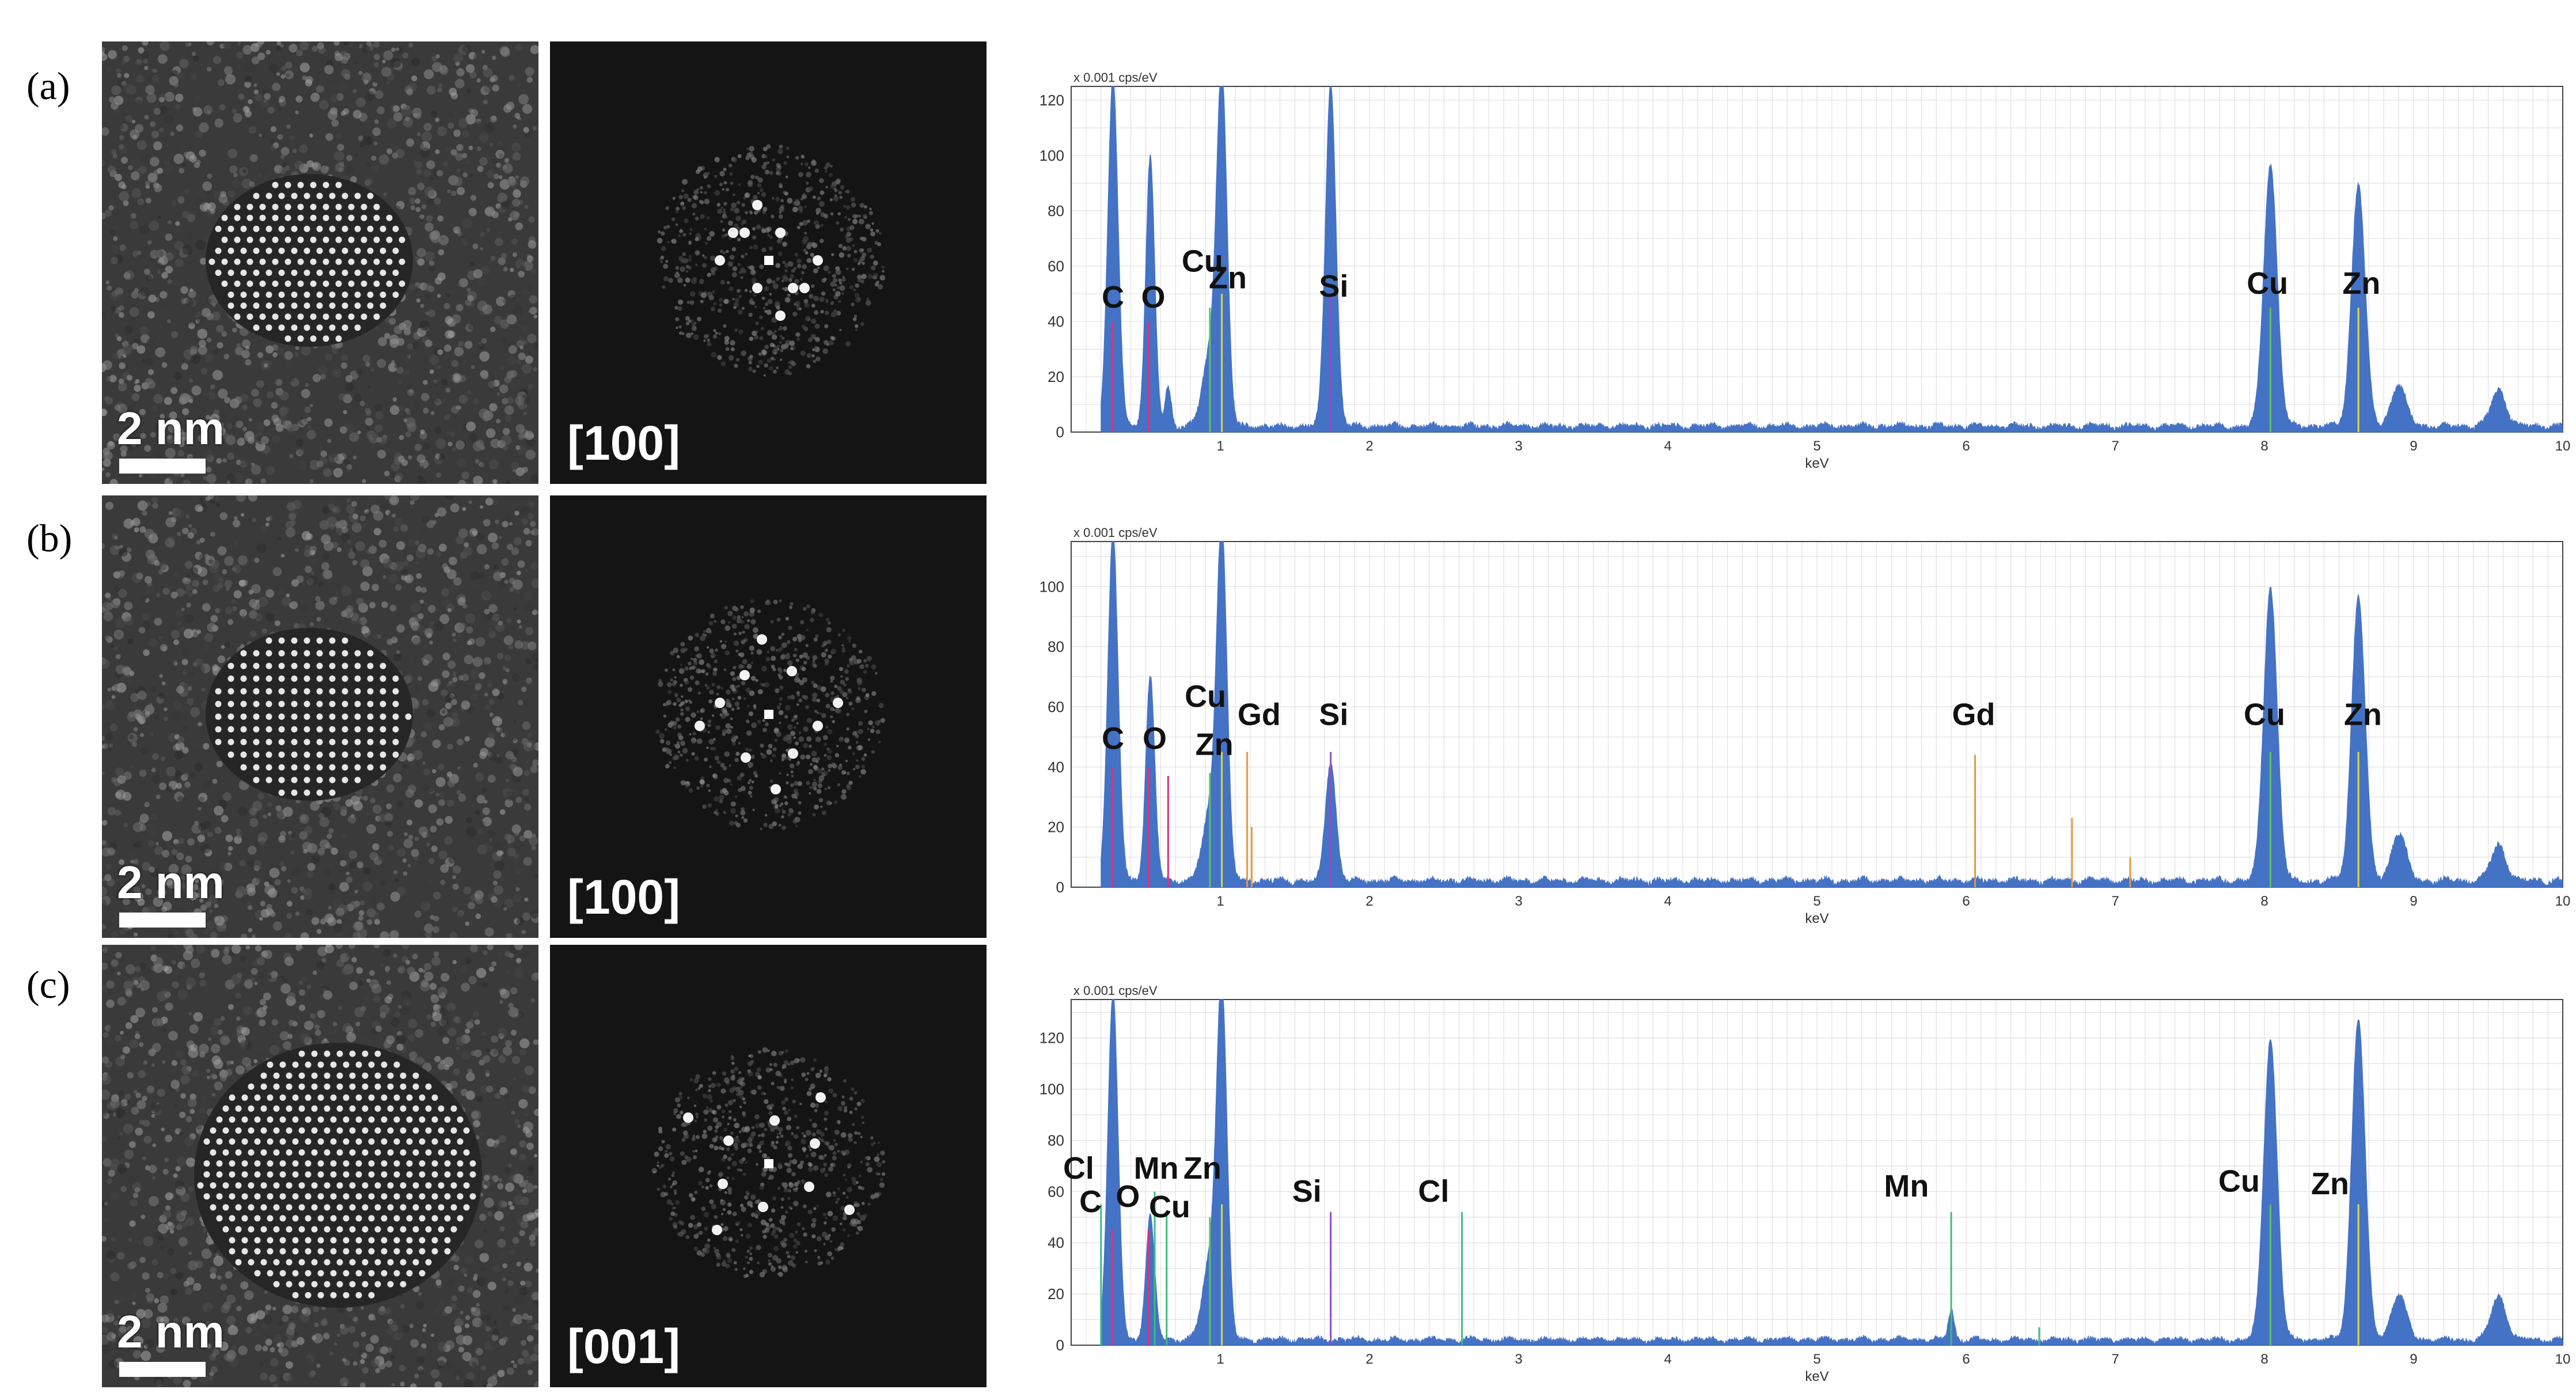  What do you see at coordinates (624, 897) in the screenshot?
I see `zone-axis-label: [100]` at bounding box center [624, 897].